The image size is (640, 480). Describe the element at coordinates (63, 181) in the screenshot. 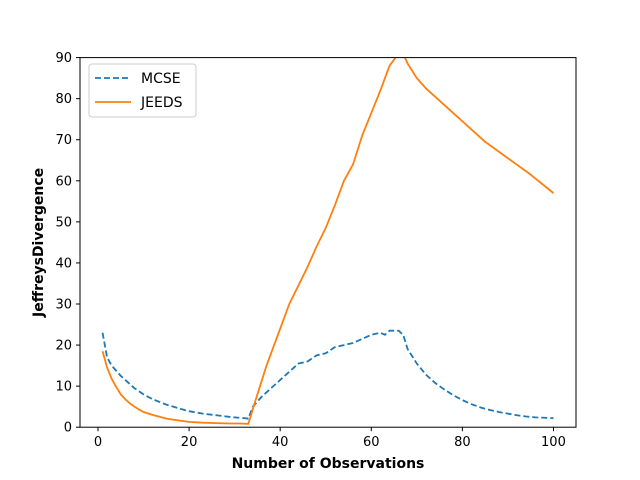

I see `y-tick-label: 60` at that location.